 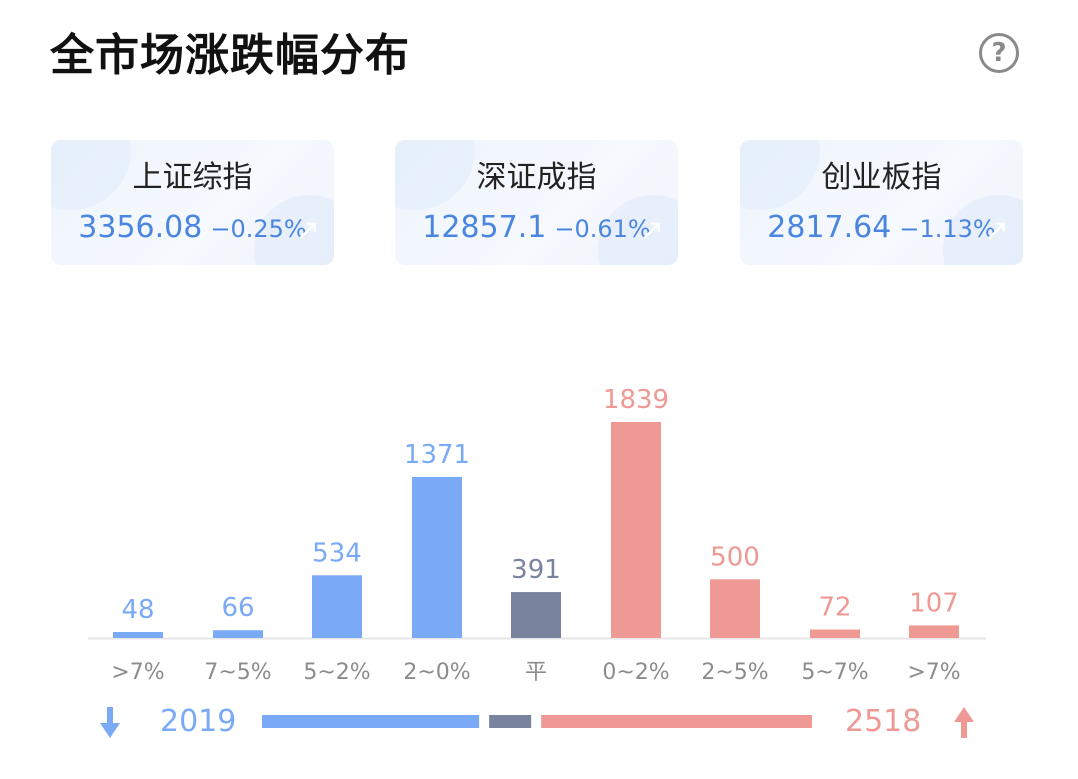 I want to click on x-tick-label: 0~2%, so click(x=635, y=672).